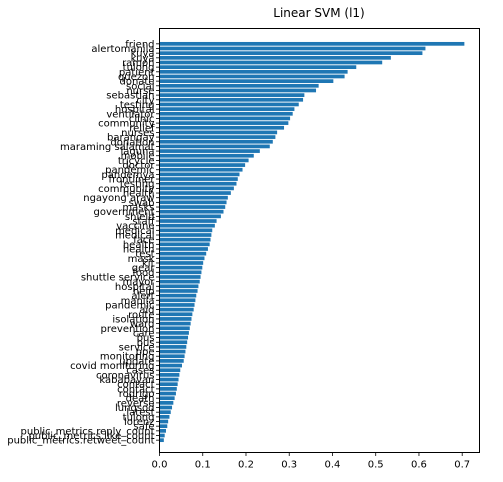 This screenshot has height=482, width=503. I want to click on y-tick-label: alertomanila, so click(122, 49).